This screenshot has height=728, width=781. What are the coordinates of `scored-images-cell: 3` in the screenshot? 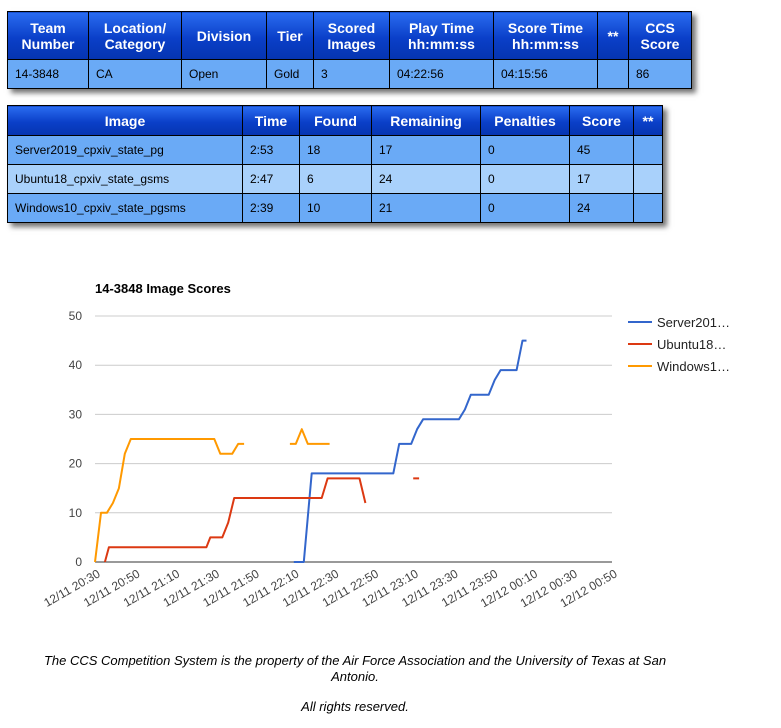 It's located at (351, 74).